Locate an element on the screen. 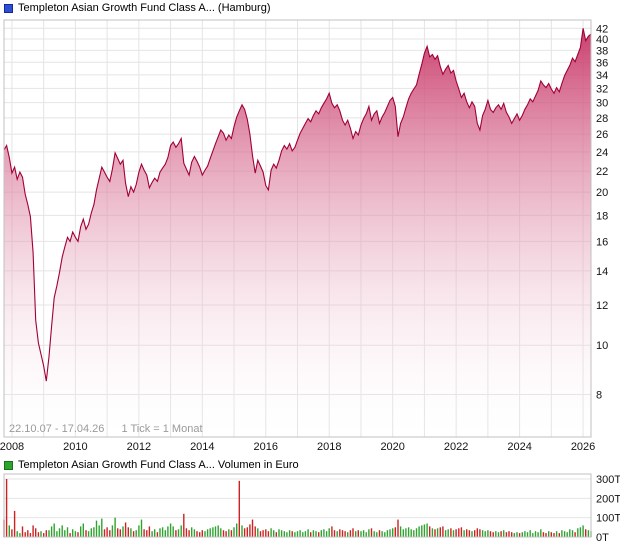 This screenshot has height=546, width=620. year-axis-label: 2022 is located at coordinates (456, 447).